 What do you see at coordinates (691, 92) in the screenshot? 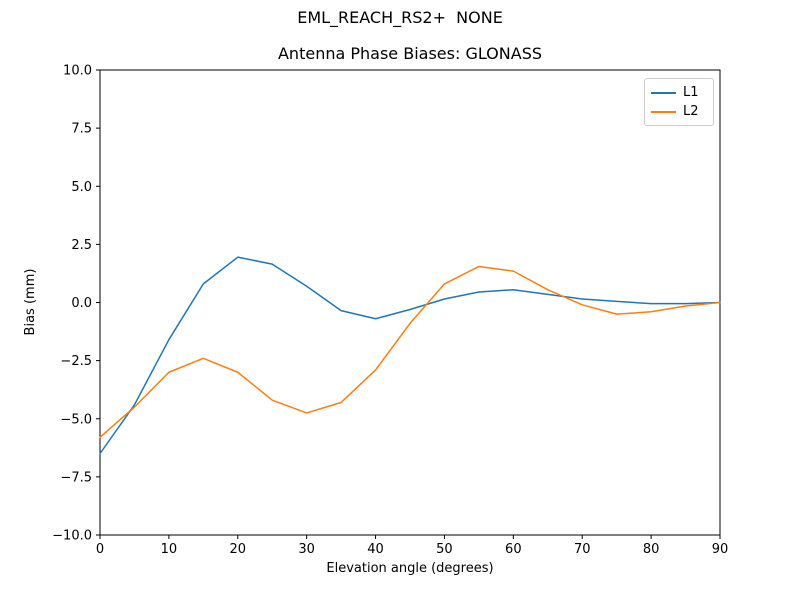
I see `legend-label-l1: L1` at bounding box center [691, 92].